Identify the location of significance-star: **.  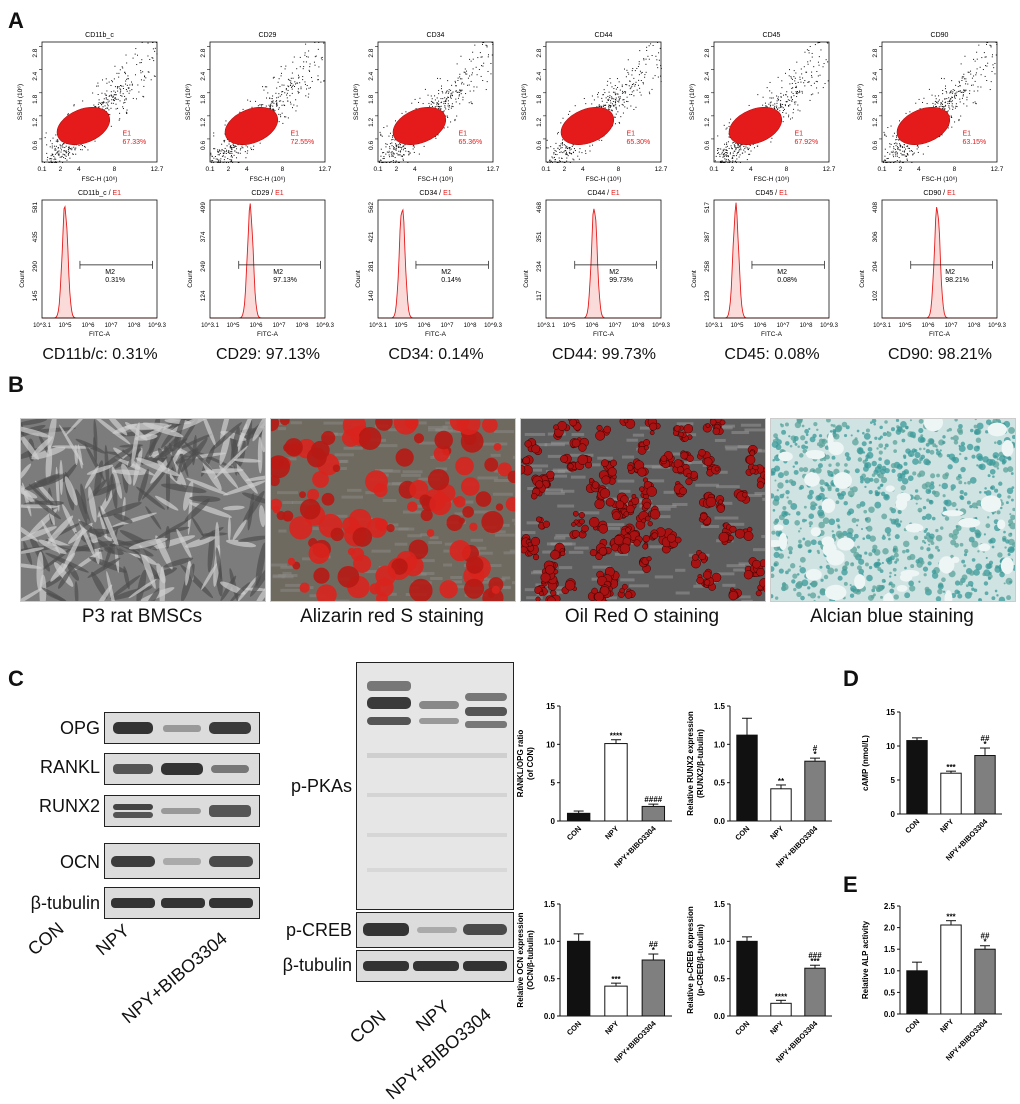
(781, 781).